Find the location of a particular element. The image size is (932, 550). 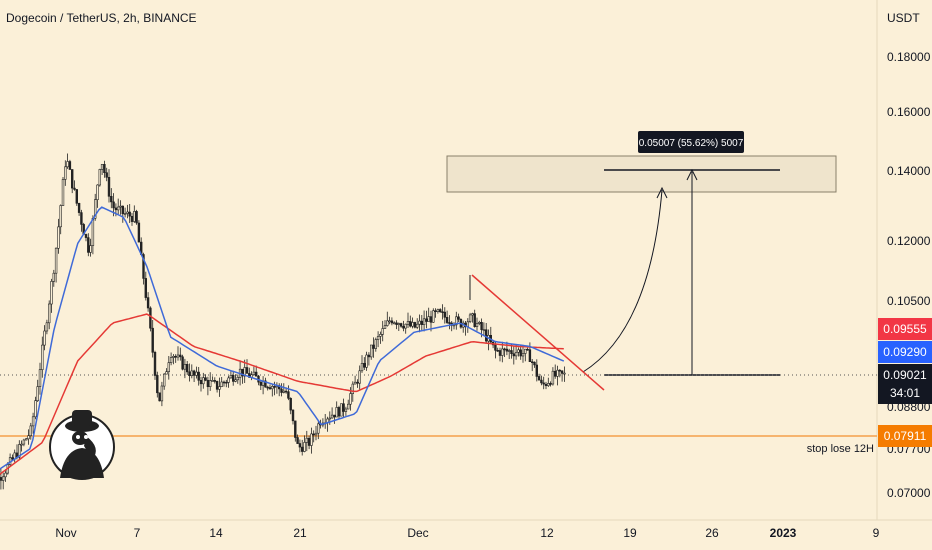

x-tick-label: 12 is located at coordinates (547, 533).